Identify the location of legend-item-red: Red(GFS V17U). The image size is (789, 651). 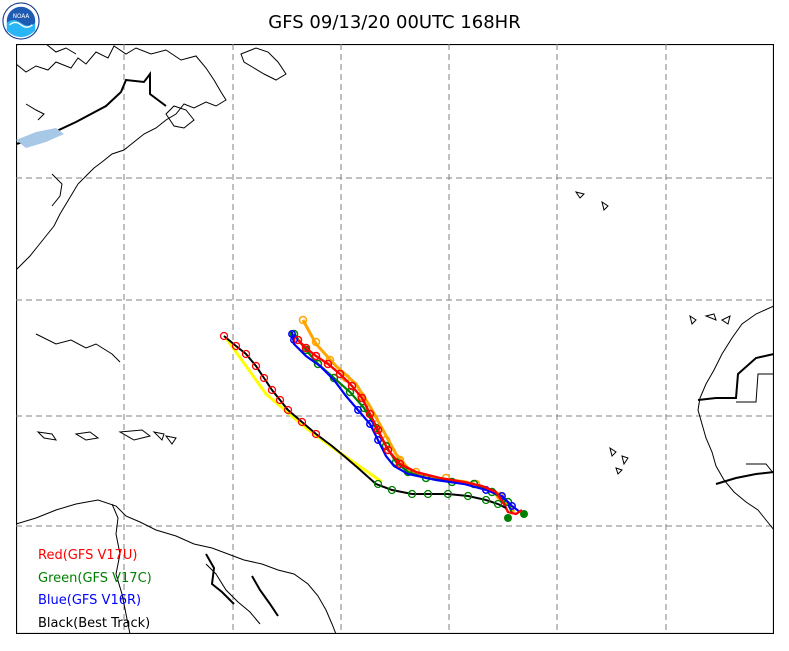
(88, 555).